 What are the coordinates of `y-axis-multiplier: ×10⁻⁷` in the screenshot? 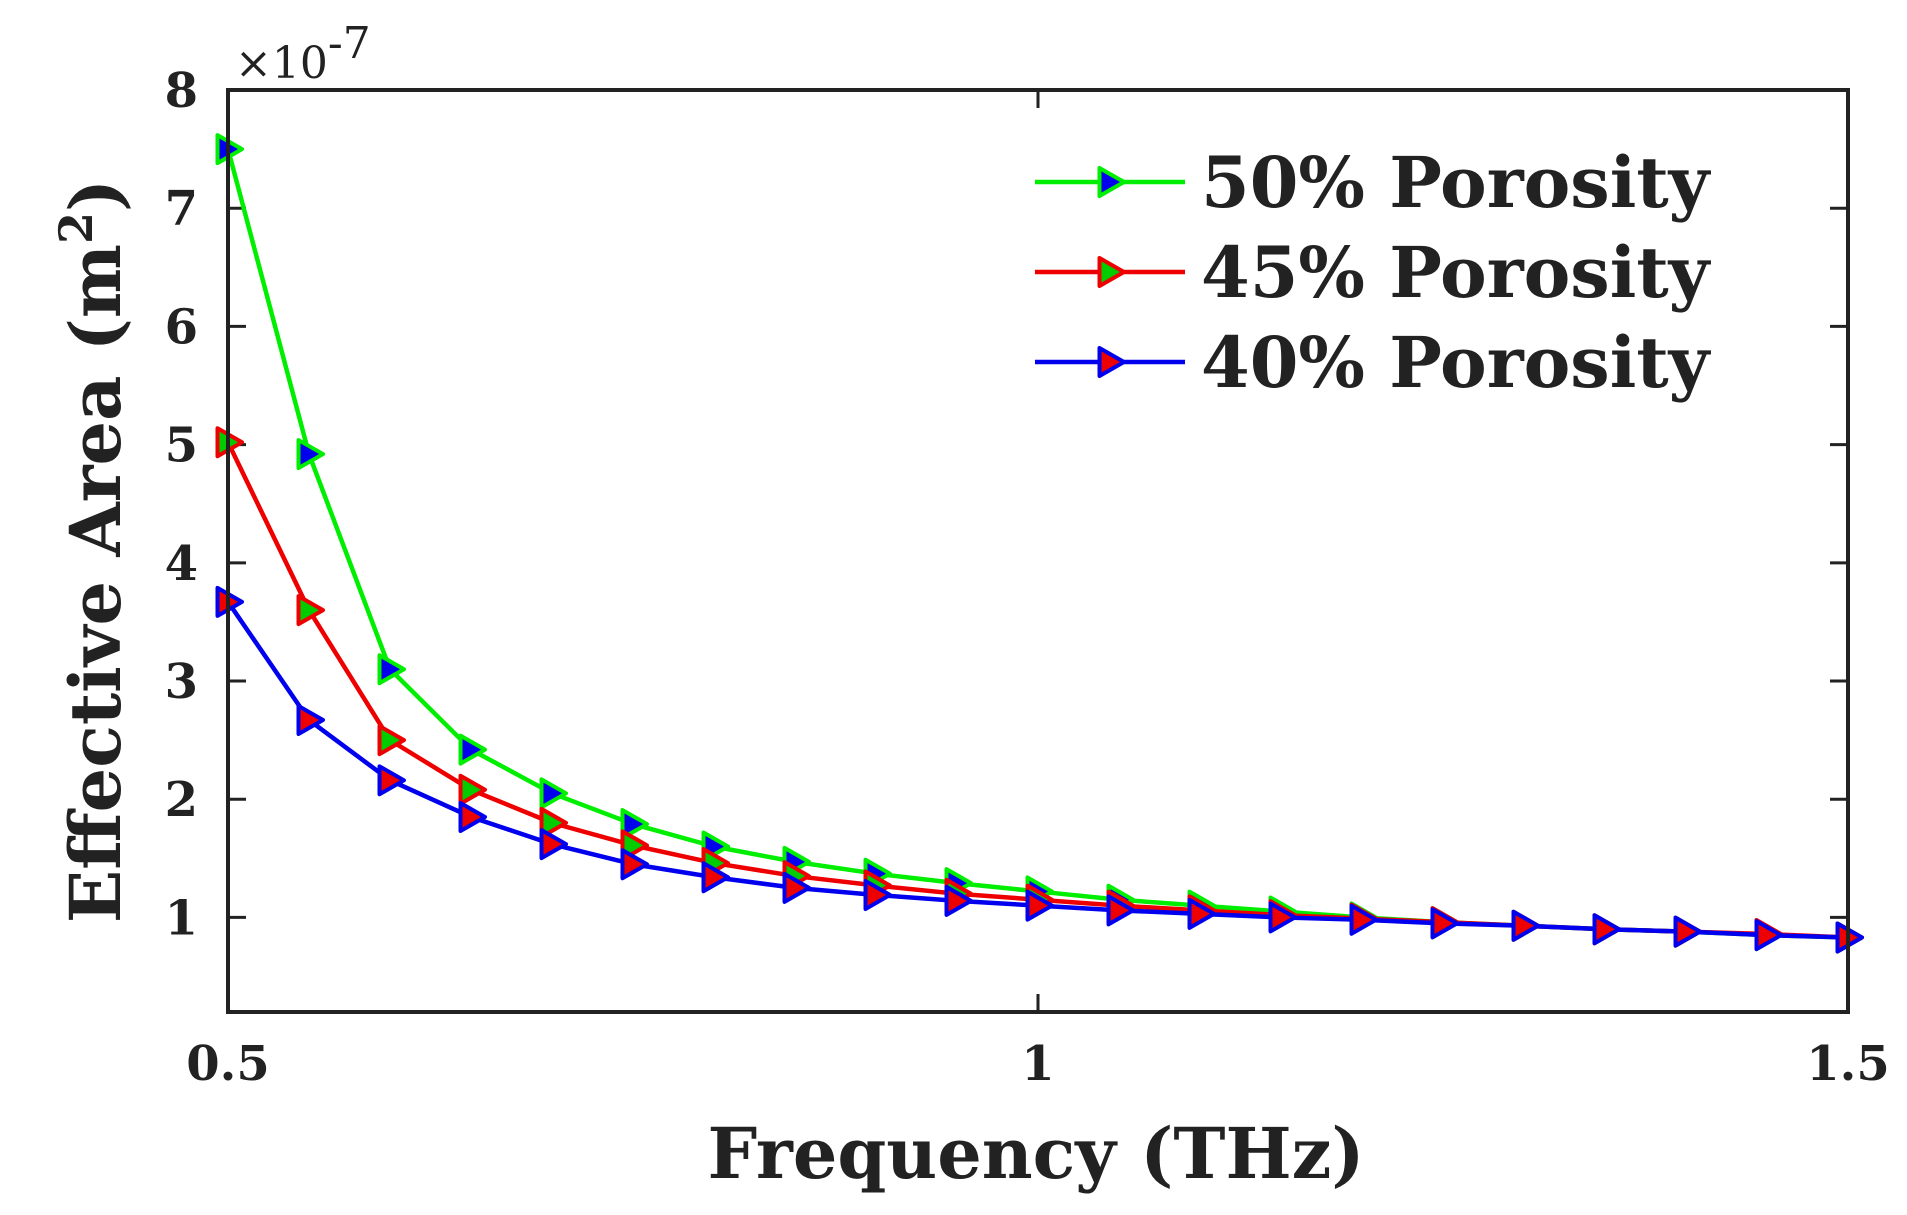 It's located at (303, 53).